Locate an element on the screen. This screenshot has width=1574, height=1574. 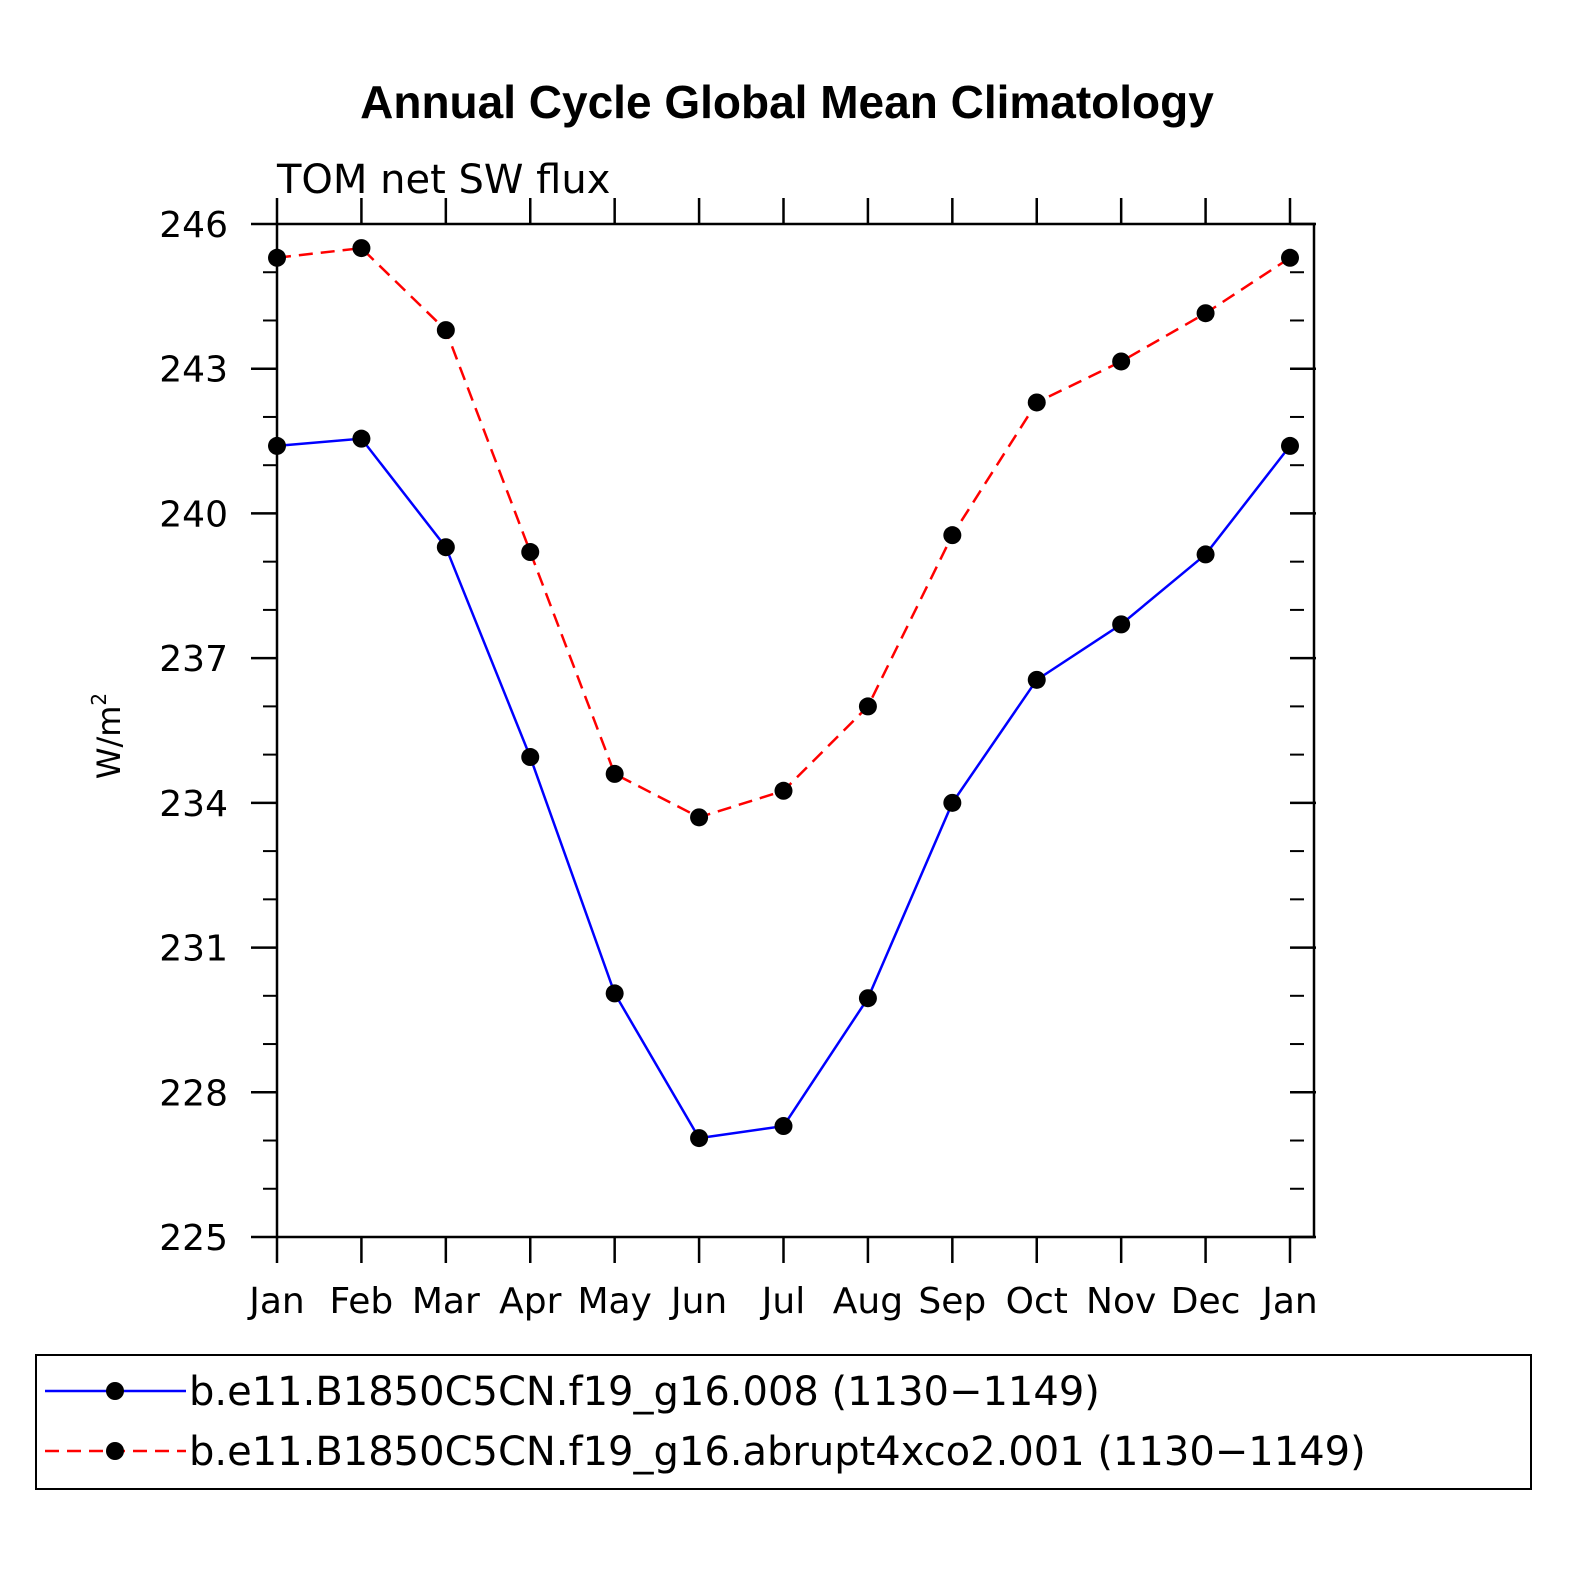
x-tick-label-dec: Dec is located at coordinates (1206, 1301).